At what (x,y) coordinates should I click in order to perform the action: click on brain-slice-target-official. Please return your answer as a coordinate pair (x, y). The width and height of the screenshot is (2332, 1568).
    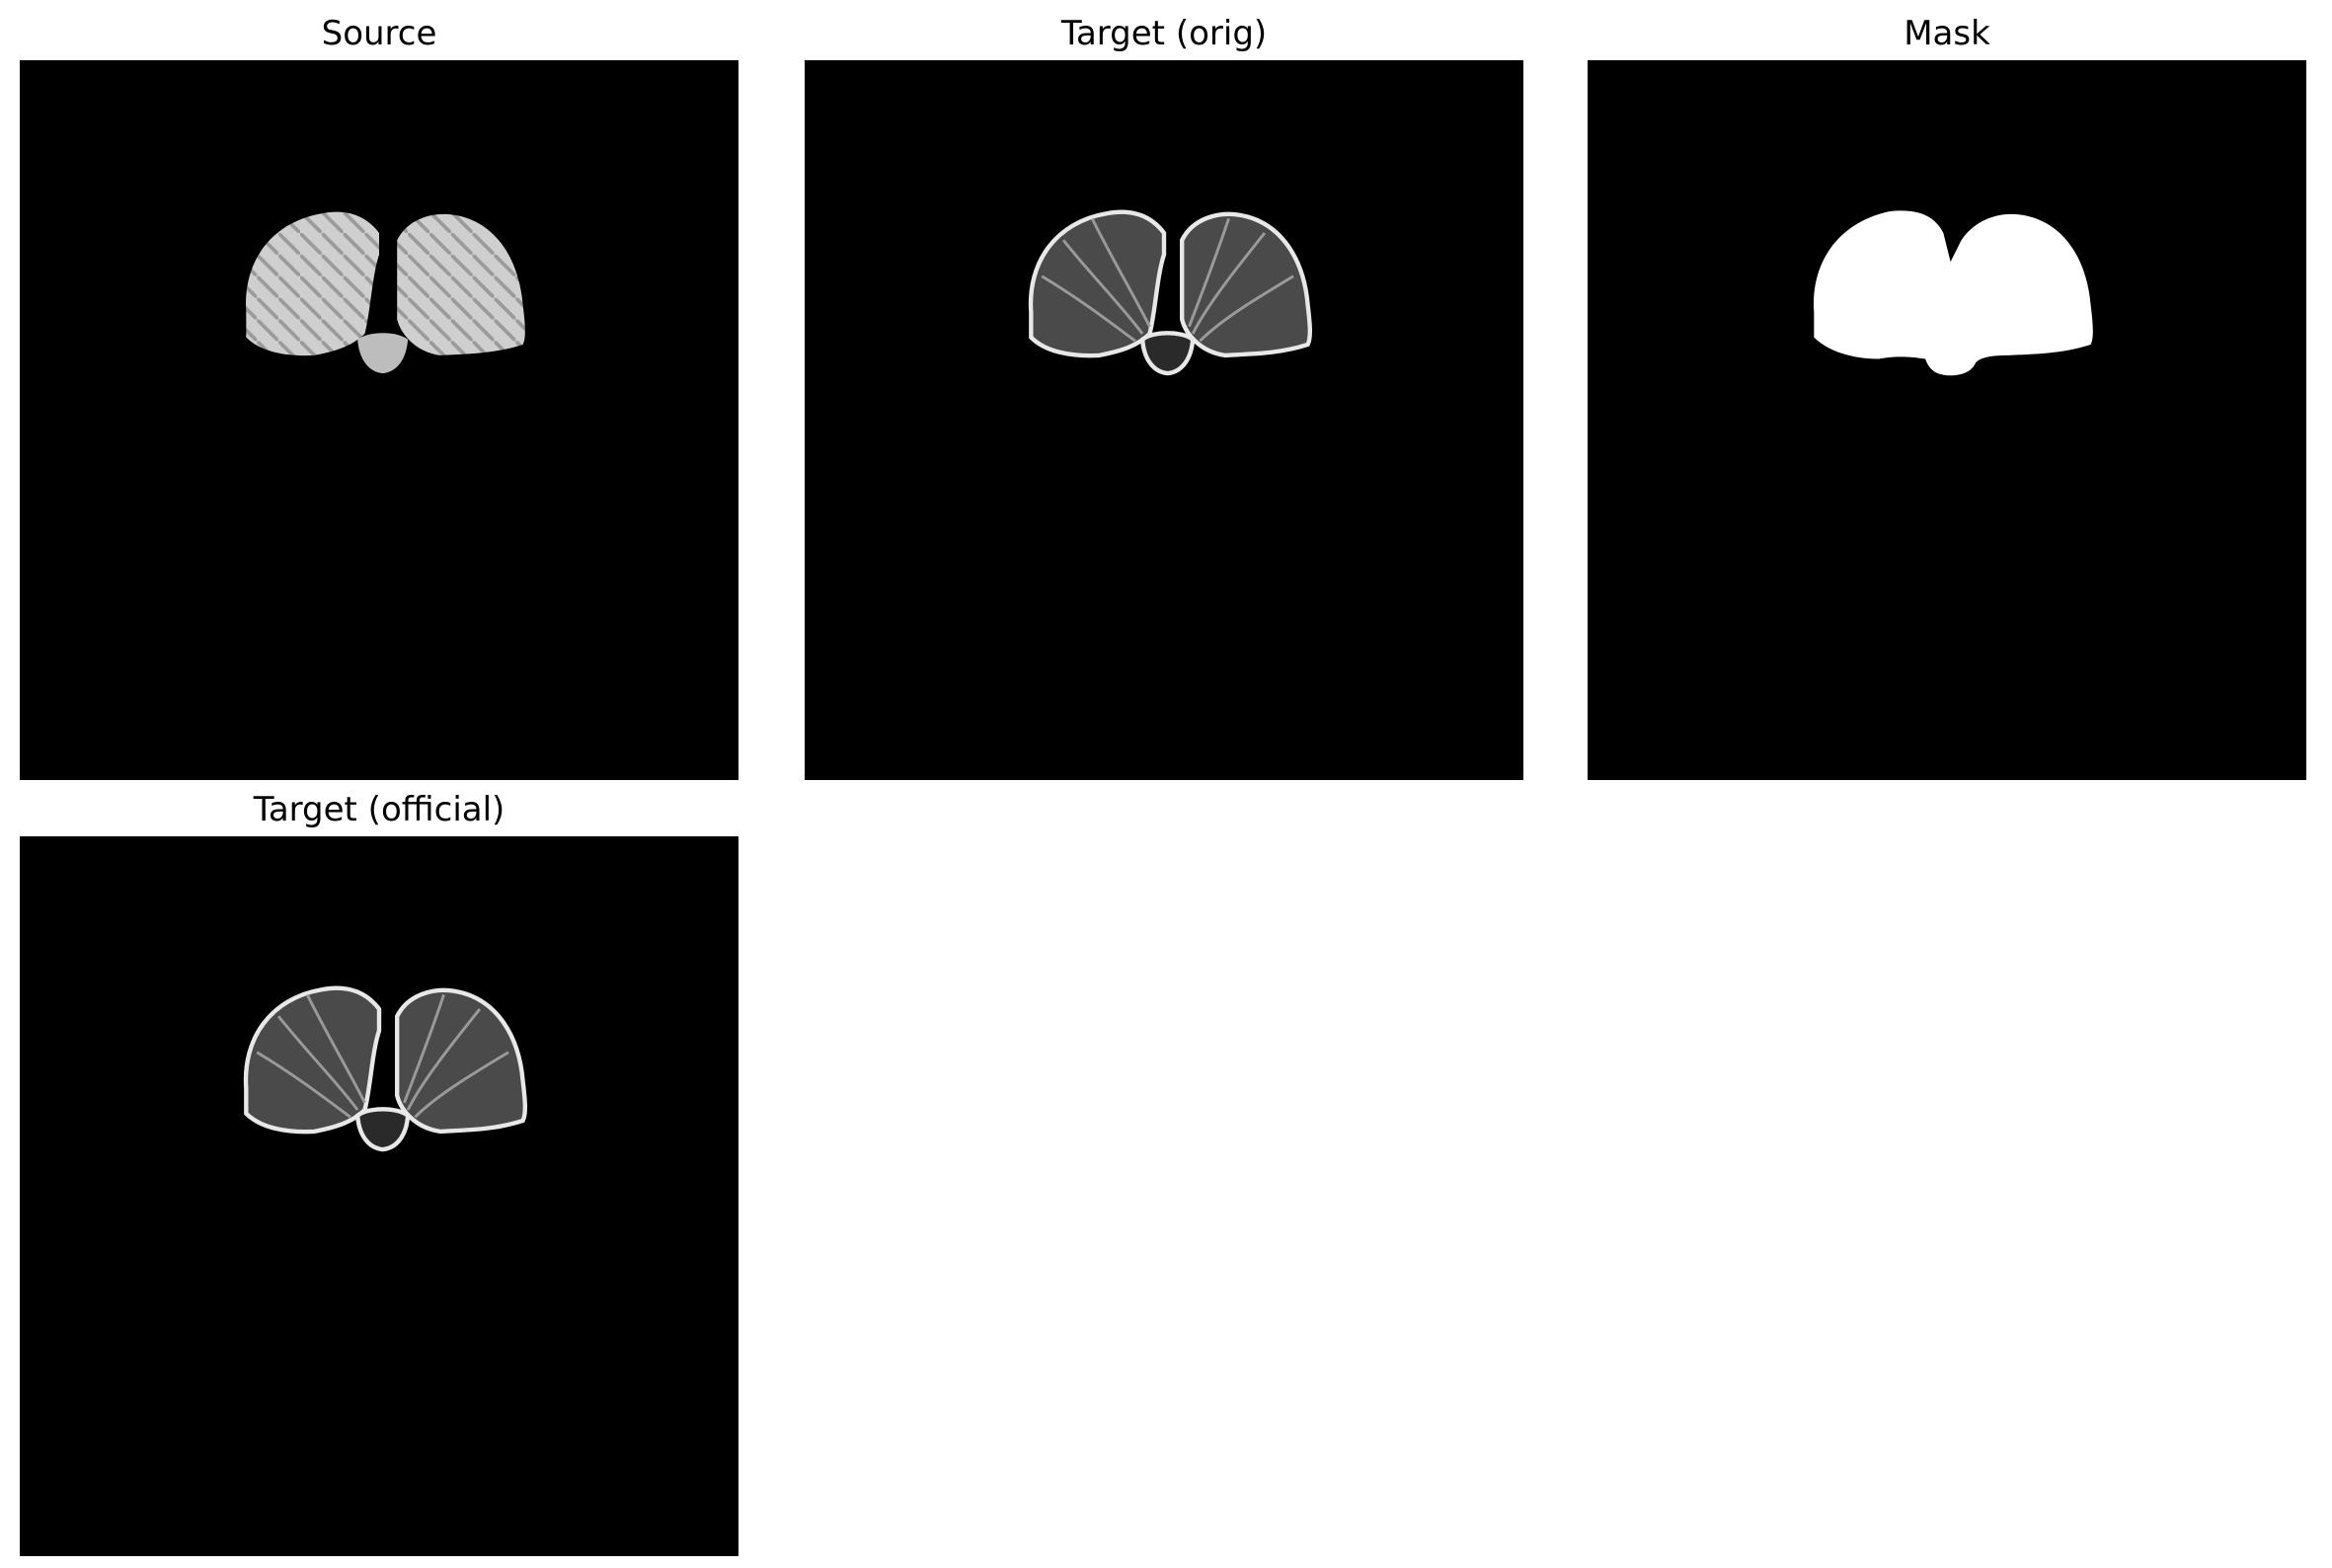
    Looking at the image, I should click on (385, 1068).